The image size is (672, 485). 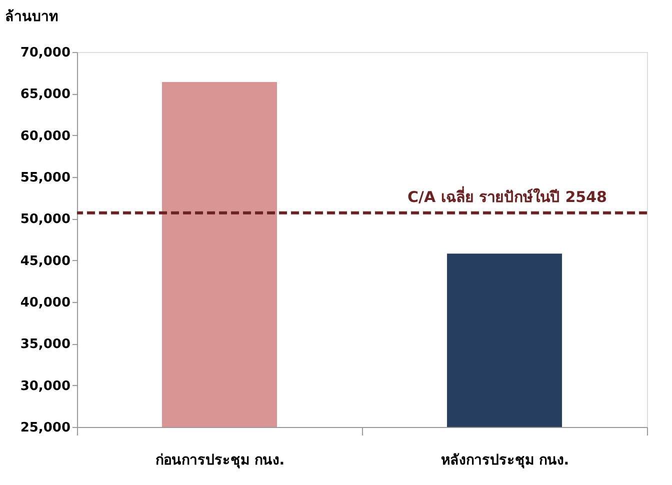 I want to click on y-tick-label: 45,000, so click(x=45, y=261).